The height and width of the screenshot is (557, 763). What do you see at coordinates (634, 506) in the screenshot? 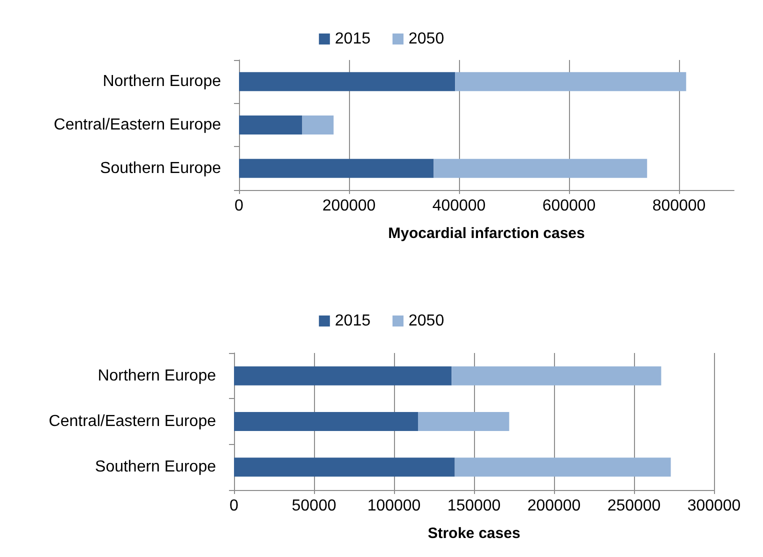
I see `x-tick-label: 250000` at bounding box center [634, 506].